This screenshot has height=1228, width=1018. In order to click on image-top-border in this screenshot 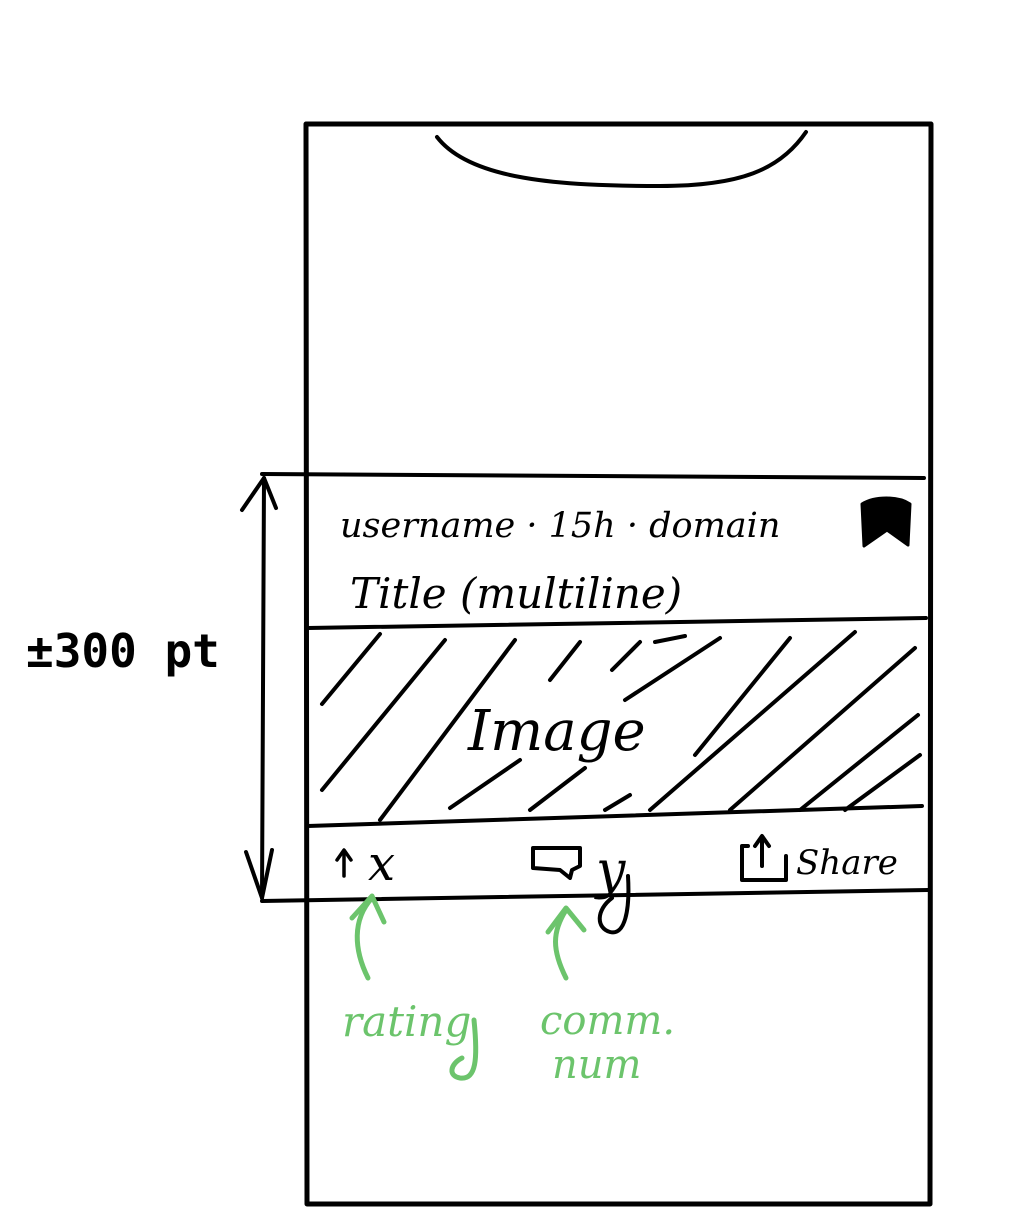, I will do `click(617, 623)`.